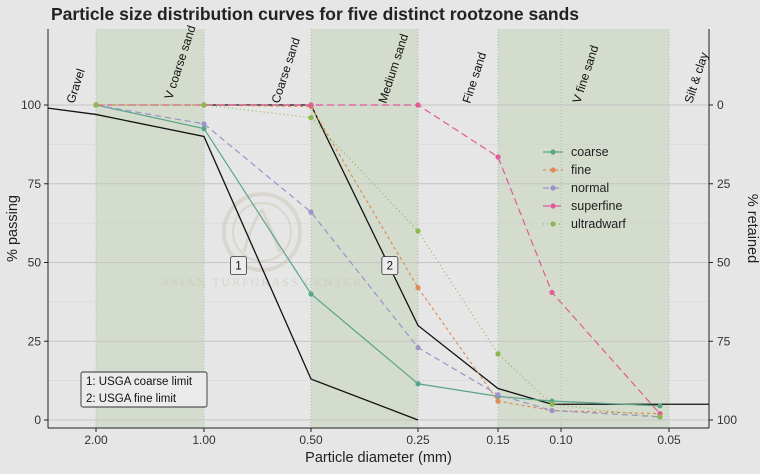 This screenshot has height=474, width=760. What do you see at coordinates (35, 184) in the screenshot?
I see `y-tick-label: 75` at bounding box center [35, 184].